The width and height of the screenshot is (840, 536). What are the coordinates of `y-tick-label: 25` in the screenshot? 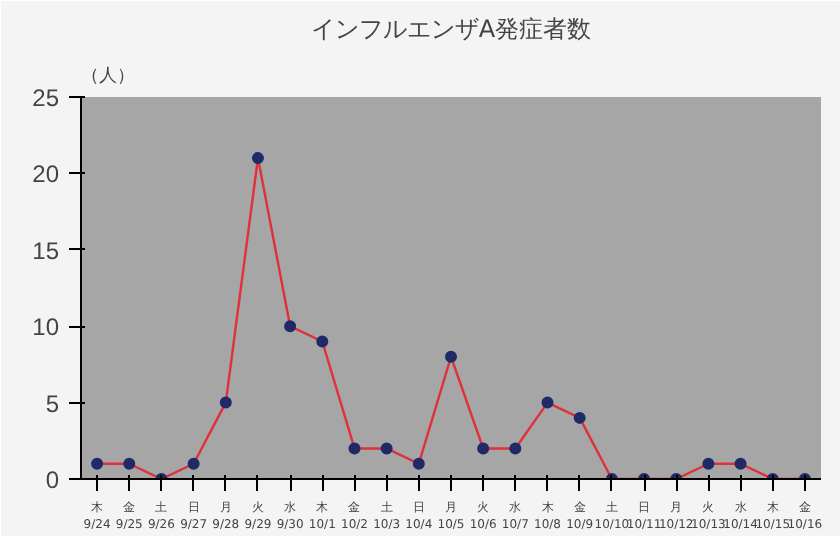 It's located at (46, 98).